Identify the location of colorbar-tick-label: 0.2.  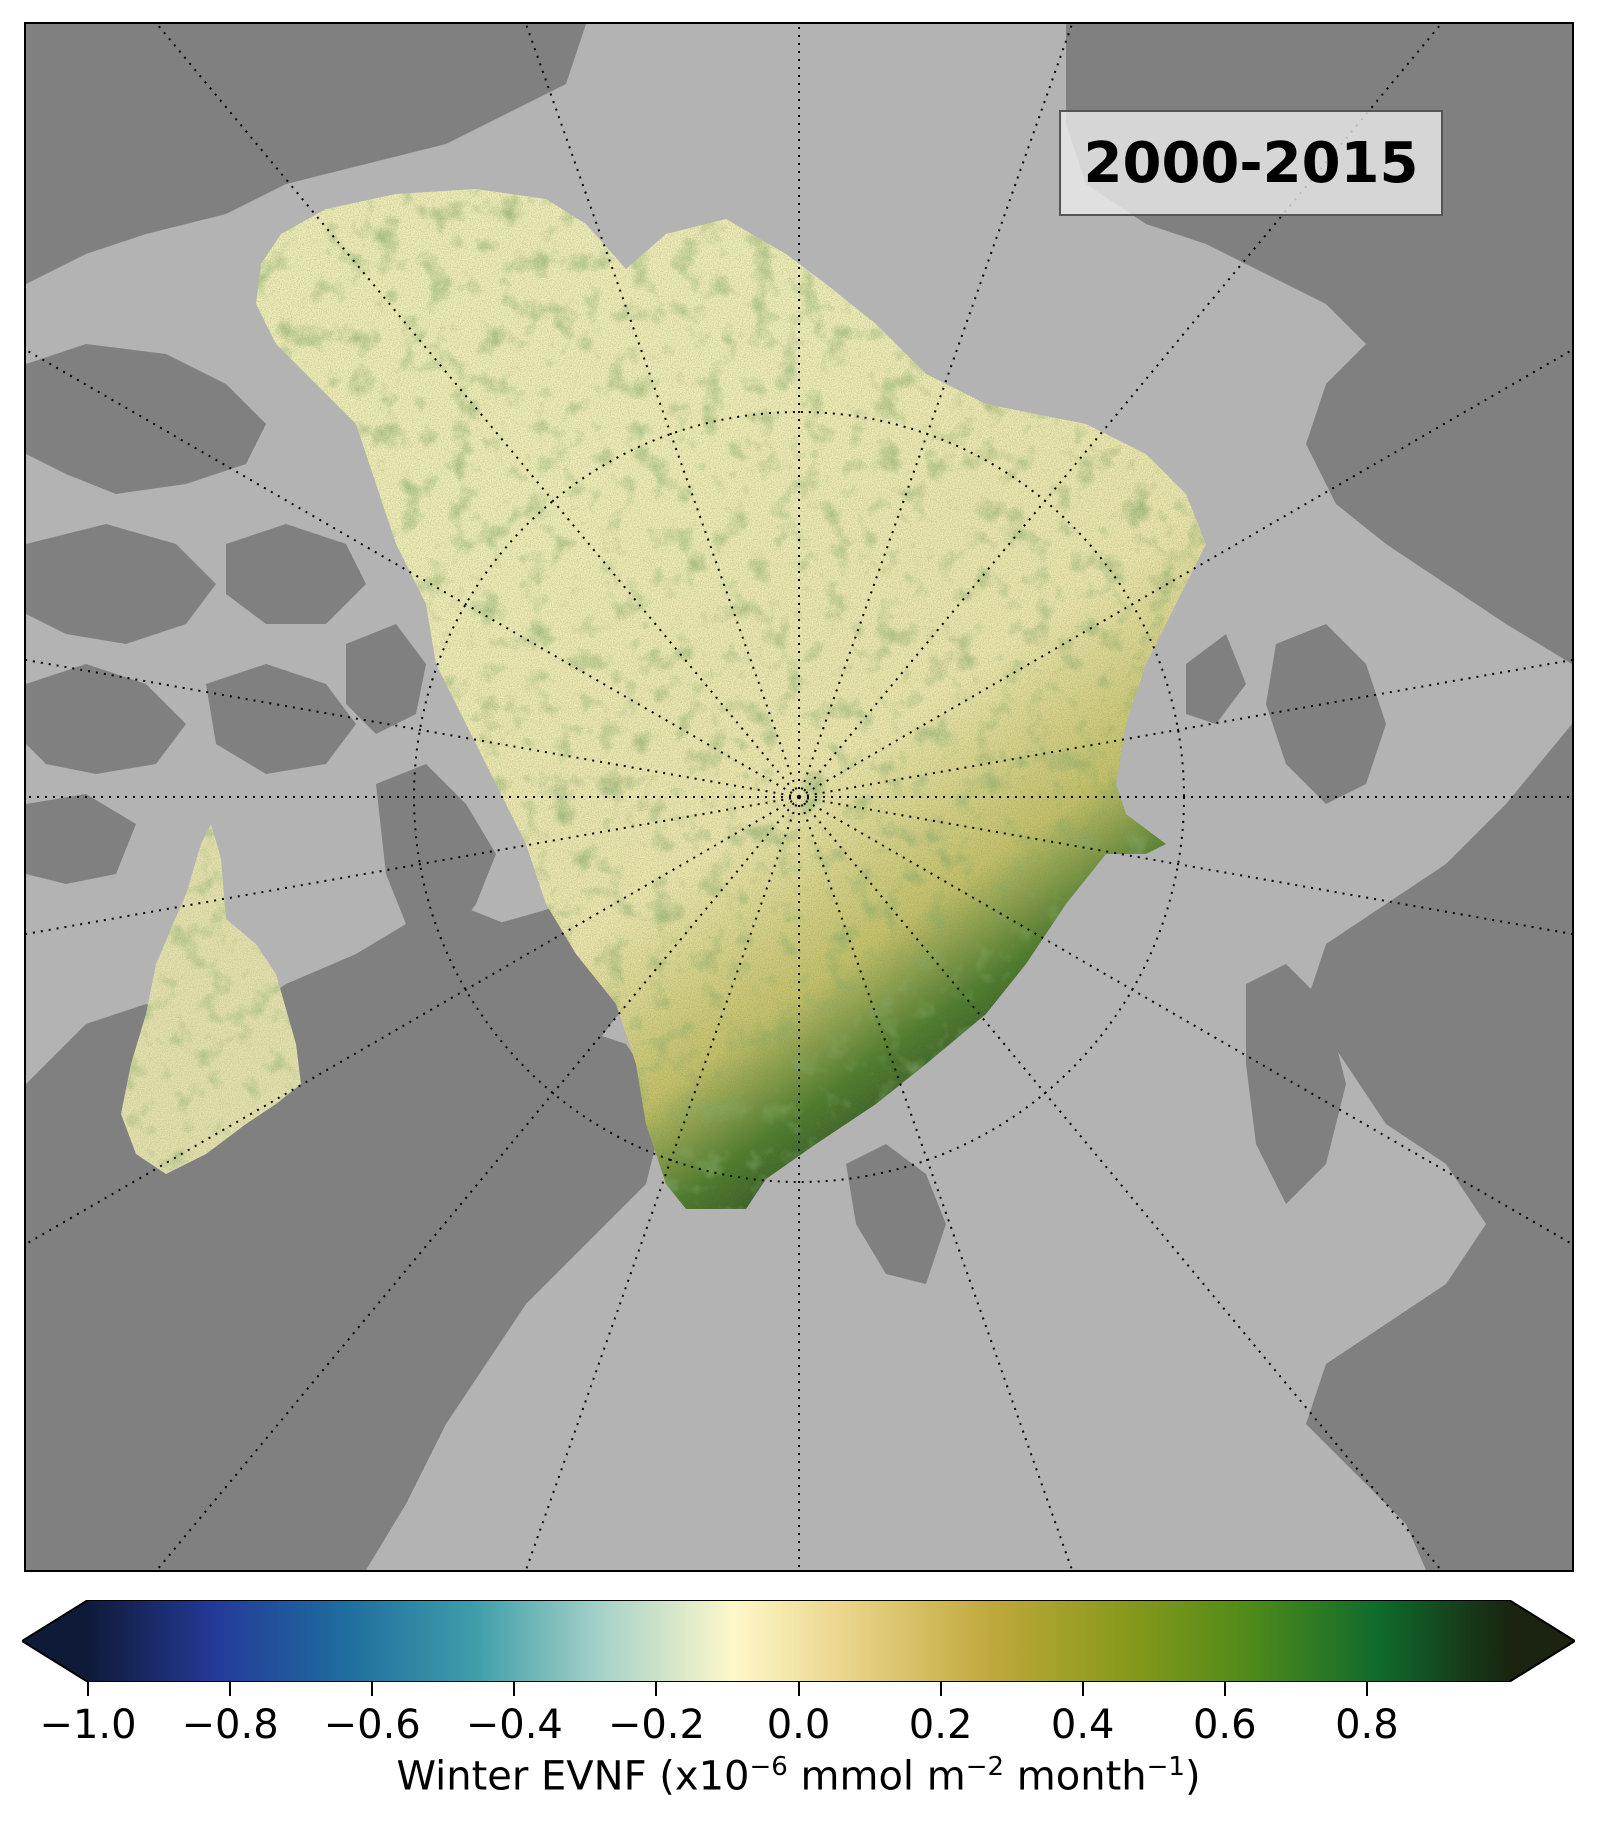
(940, 1725).